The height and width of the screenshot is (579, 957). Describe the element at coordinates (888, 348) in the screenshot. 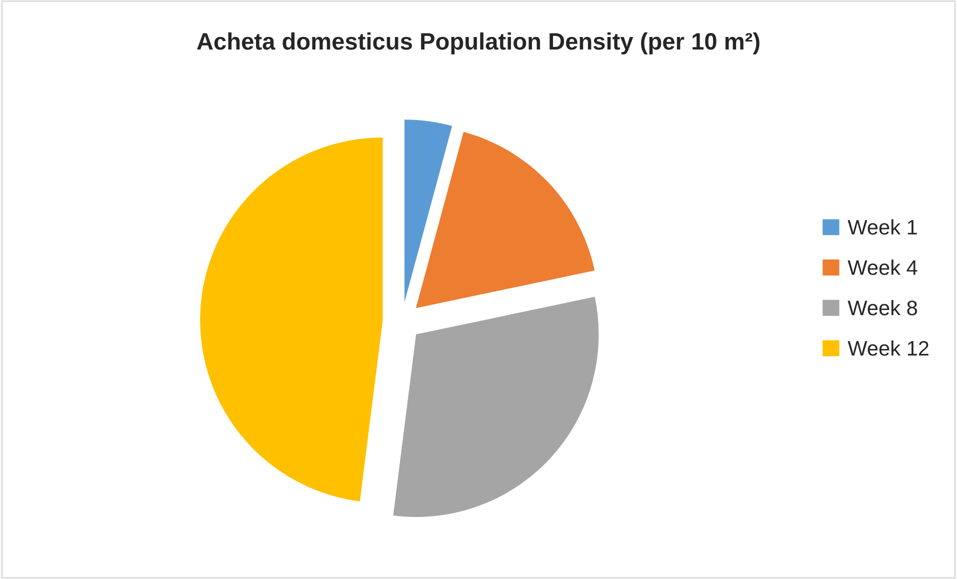

I see `legend-label: Week 12` at that location.